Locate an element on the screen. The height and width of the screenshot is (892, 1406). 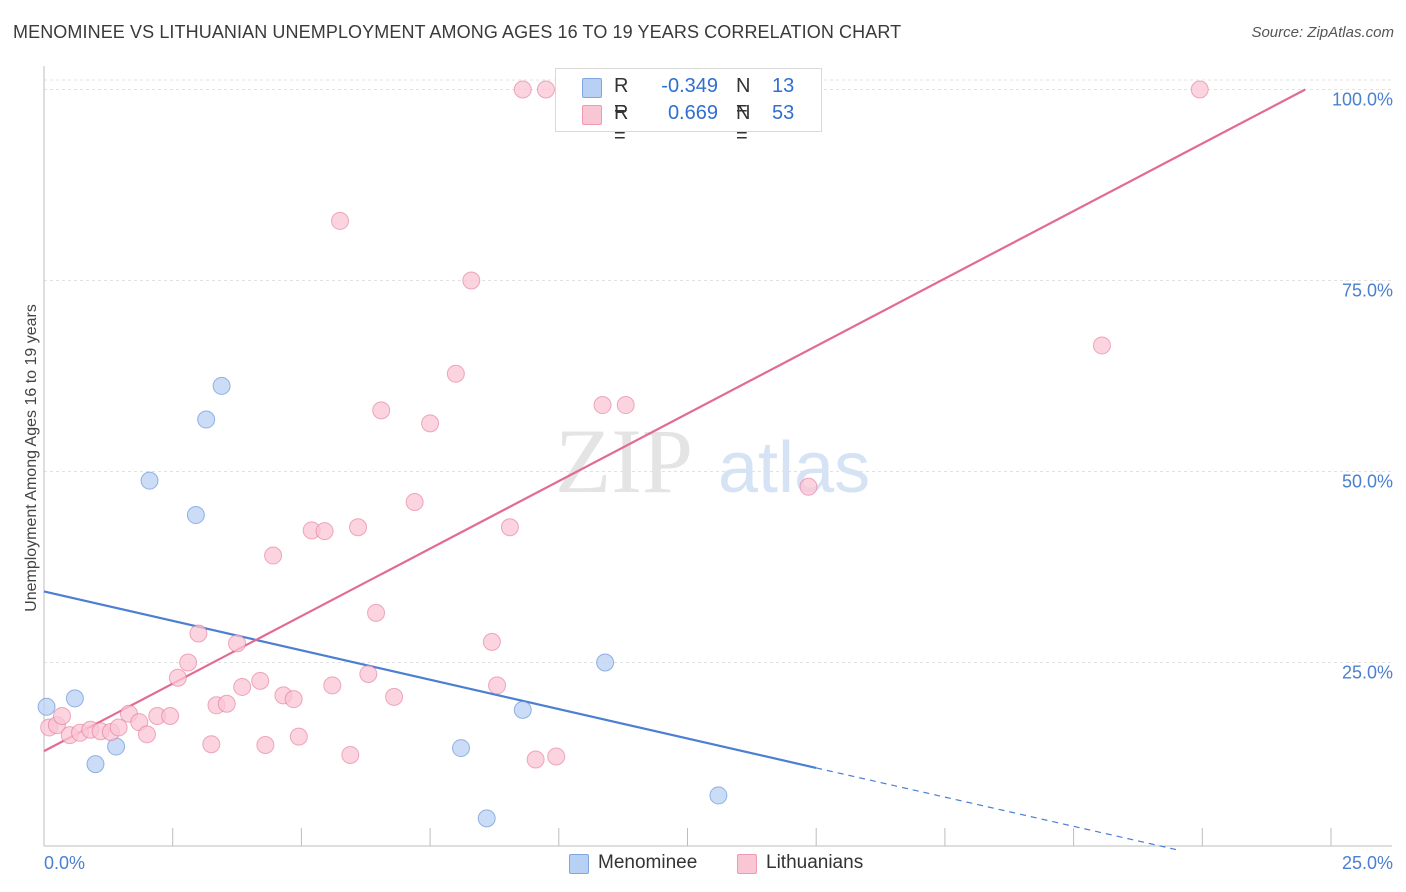
trend-line-menominee is located at coordinates (430, 680).